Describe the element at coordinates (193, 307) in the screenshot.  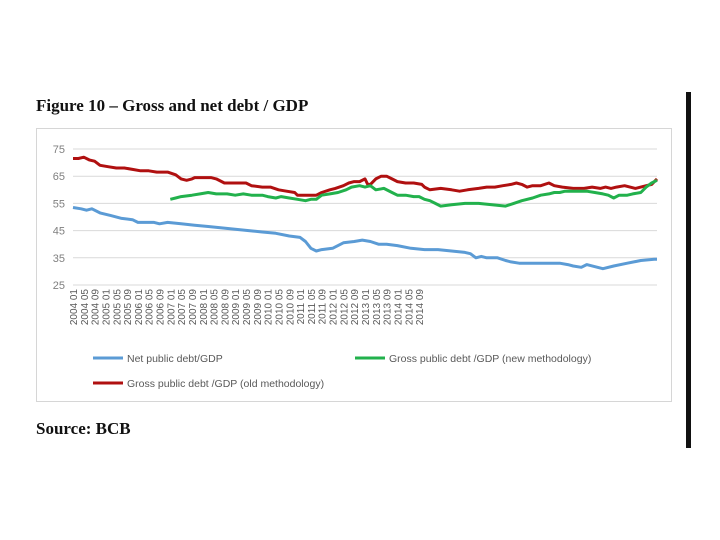
I see `x-tick-label: 2007 09` at that location.